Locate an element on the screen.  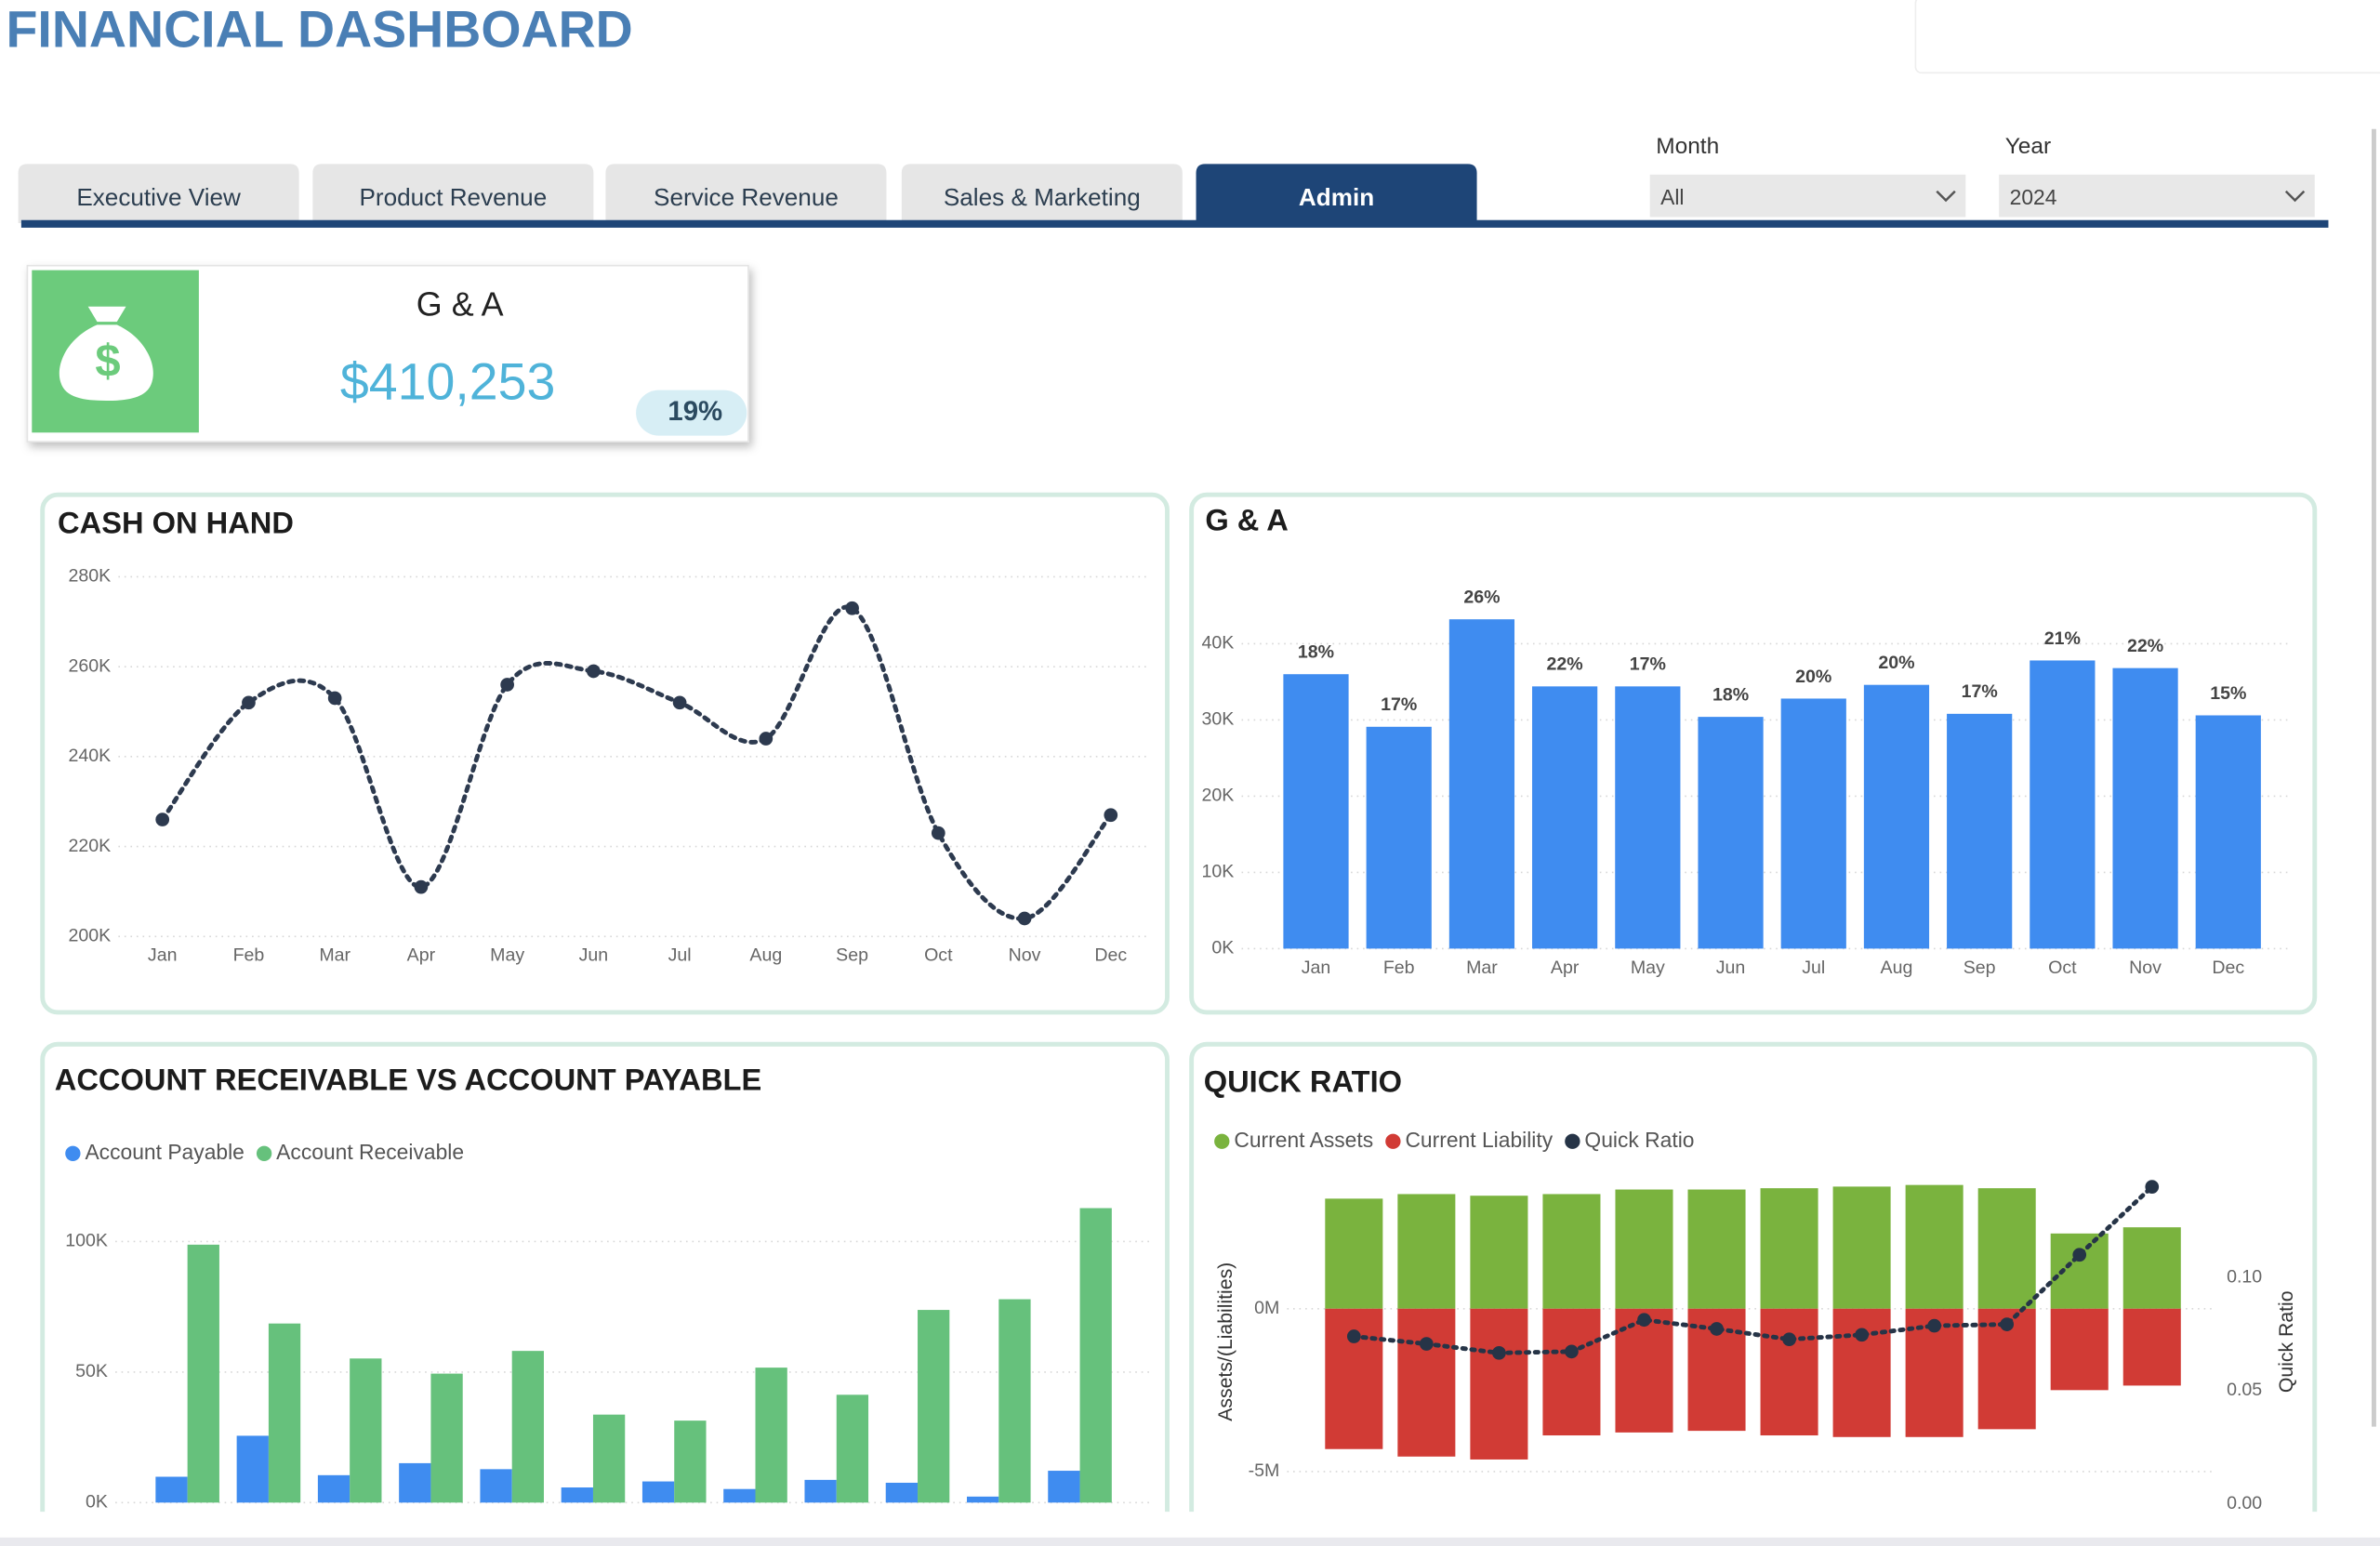
tab: Sales & Marketing is located at coordinates (1042, 193).